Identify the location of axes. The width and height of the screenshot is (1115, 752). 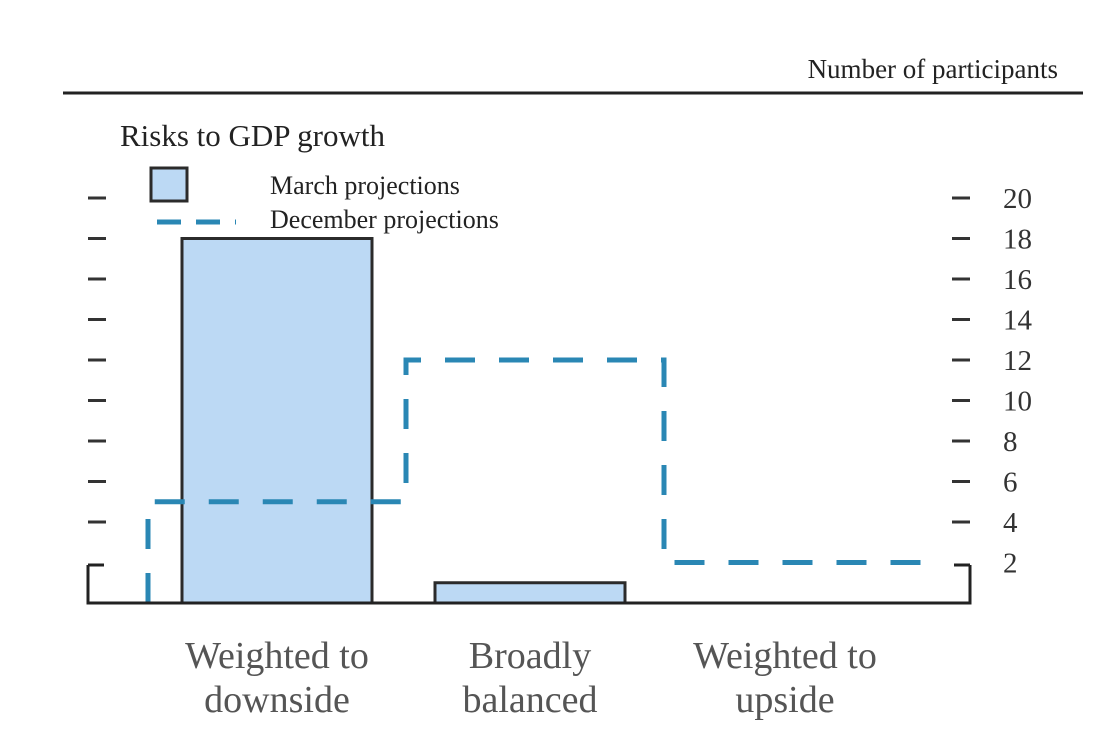
(529, 584).